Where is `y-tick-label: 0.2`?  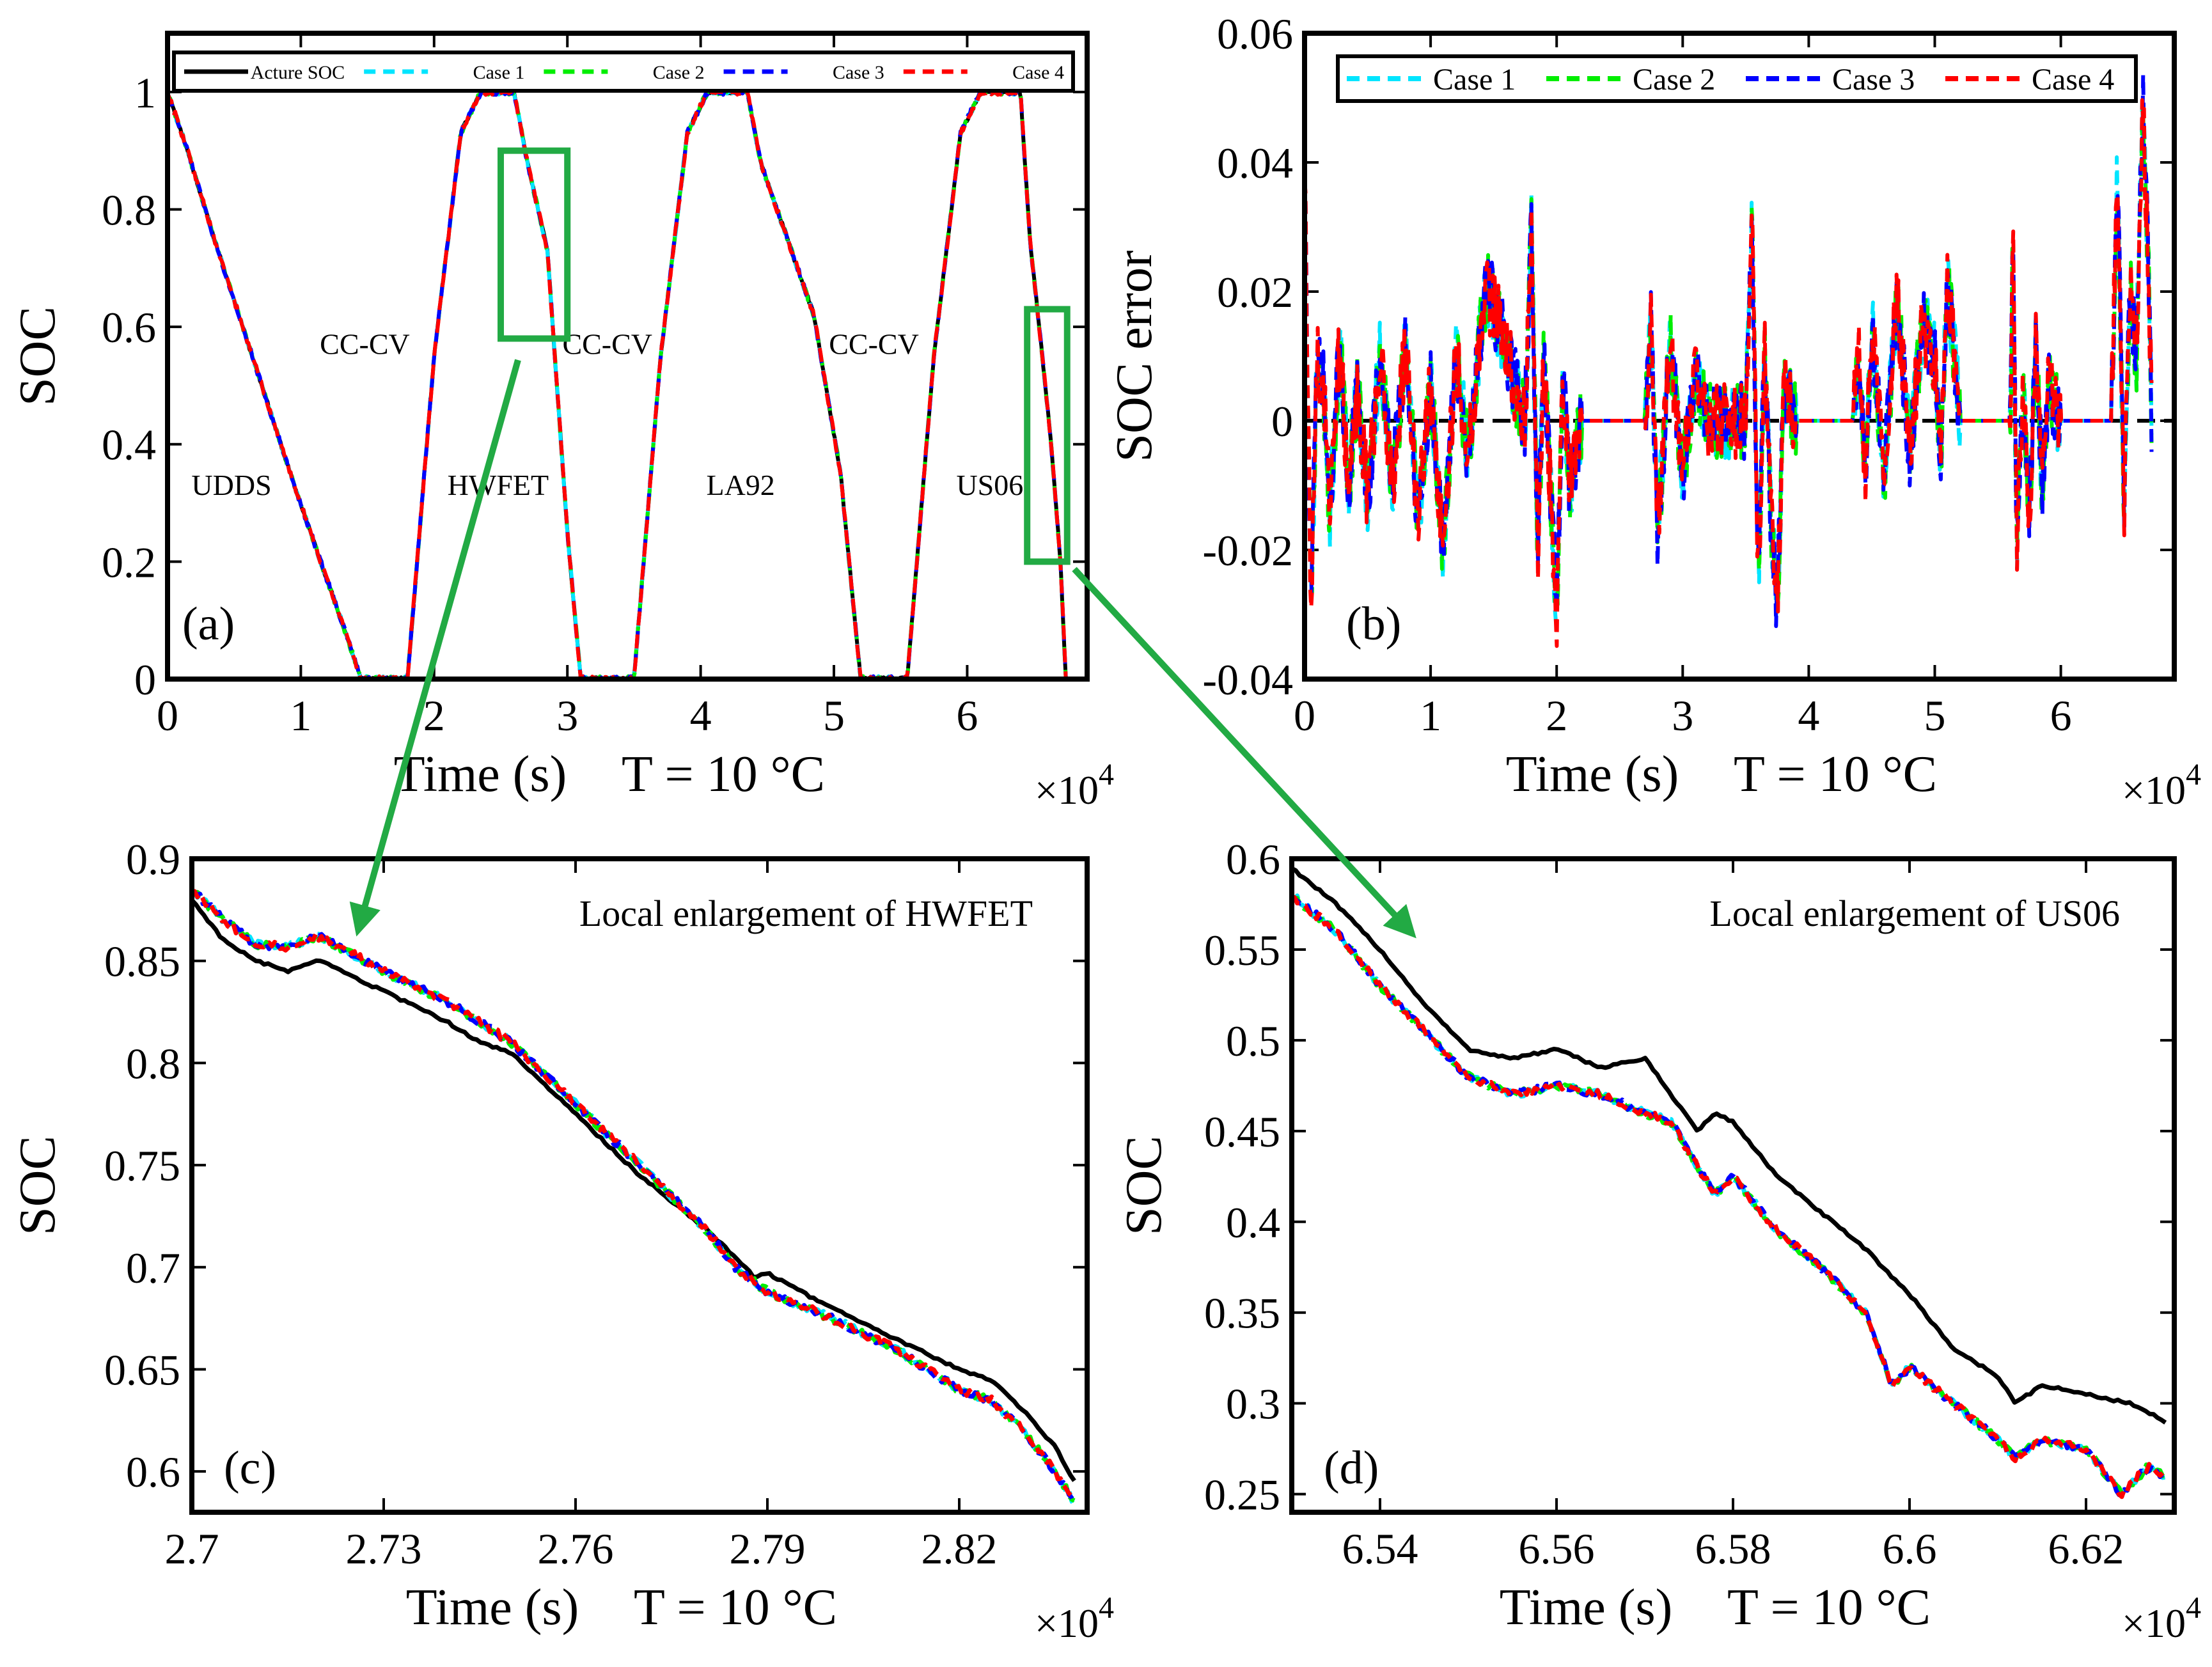
y-tick-label: 0.2 is located at coordinates (129, 562).